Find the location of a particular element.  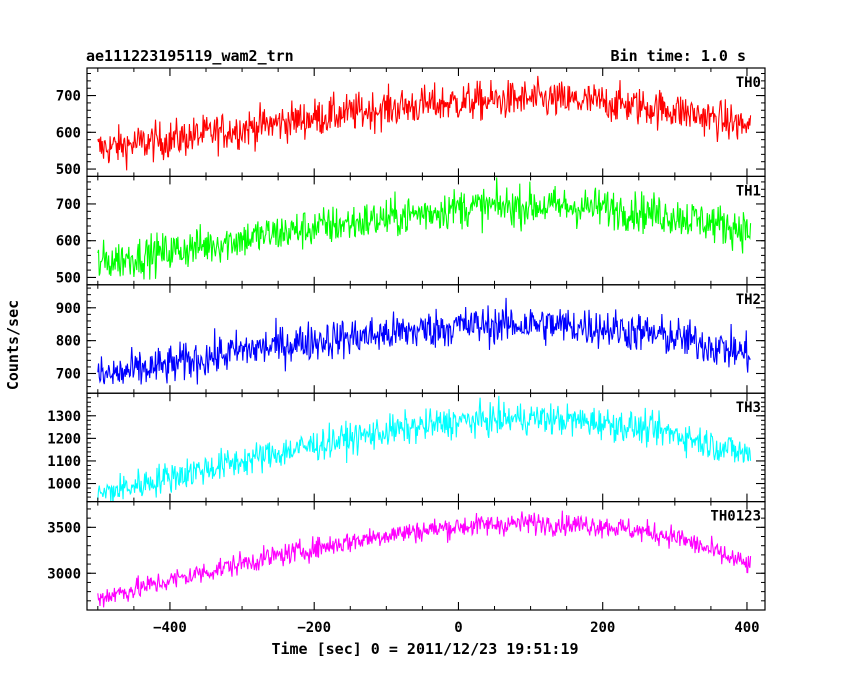

panel-th1: 500 600 700 TH1 is located at coordinates (411, 230).